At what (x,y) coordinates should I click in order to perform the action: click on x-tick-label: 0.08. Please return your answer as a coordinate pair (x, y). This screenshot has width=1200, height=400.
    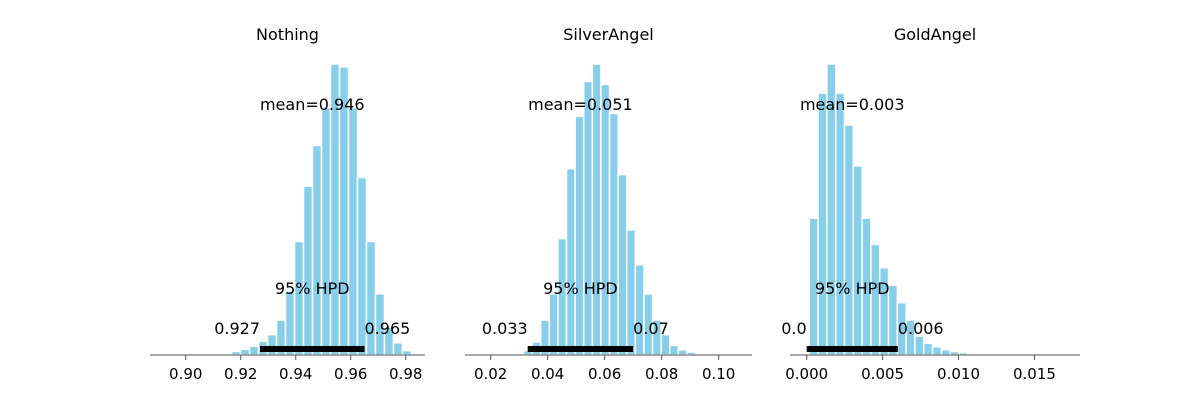
    Looking at the image, I should click on (661, 374).